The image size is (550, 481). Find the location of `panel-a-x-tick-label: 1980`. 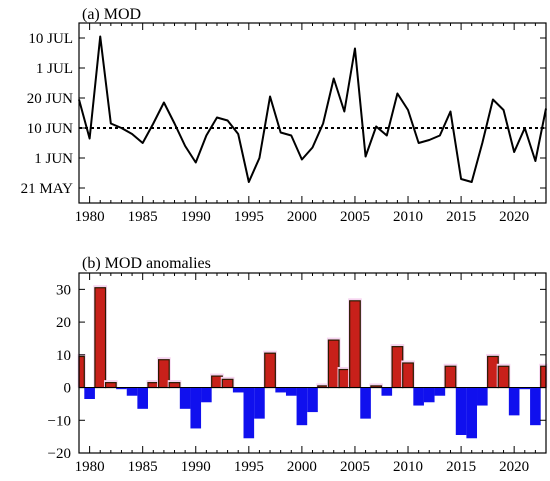

panel-a-x-tick-label: 1980 is located at coordinates (90, 217).